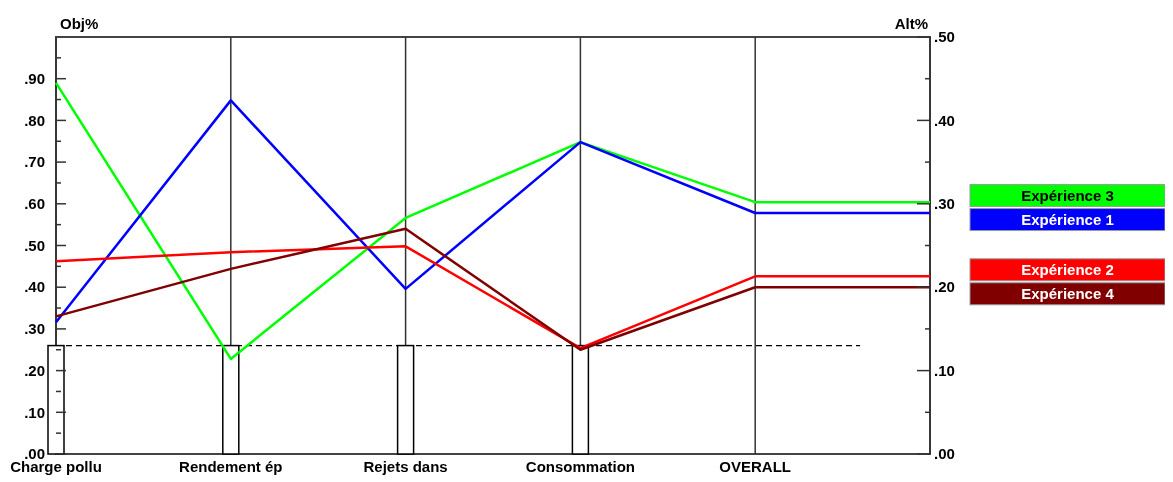 The image size is (1173, 482). Describe the element at coordinates (34, 204) in the screenshot. I see `y-tick-label: .60` at that location.